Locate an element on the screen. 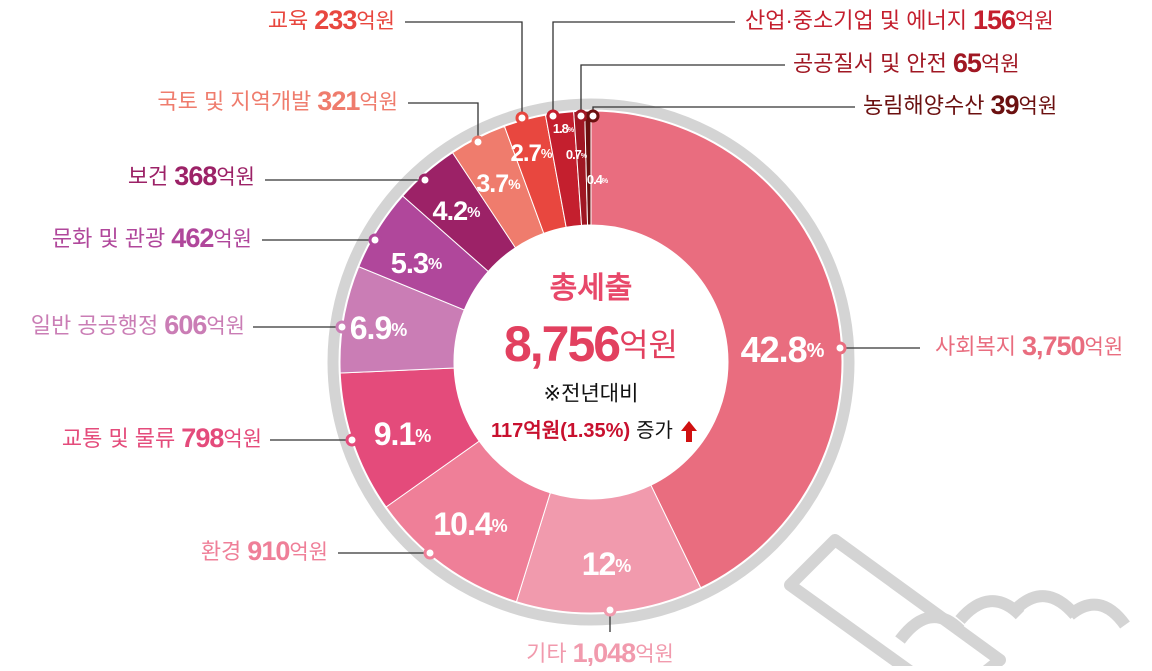 This screenshot has height=671, width=1152. amount: 39 is located at coordinates (1004, 105).